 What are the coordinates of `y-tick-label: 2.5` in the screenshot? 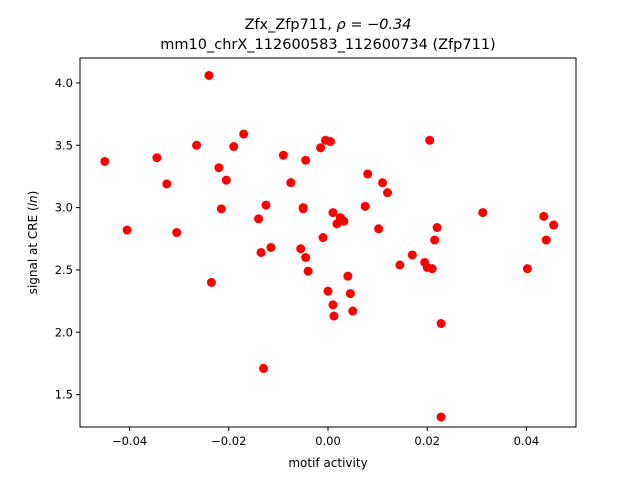 It's located at (64, 270).